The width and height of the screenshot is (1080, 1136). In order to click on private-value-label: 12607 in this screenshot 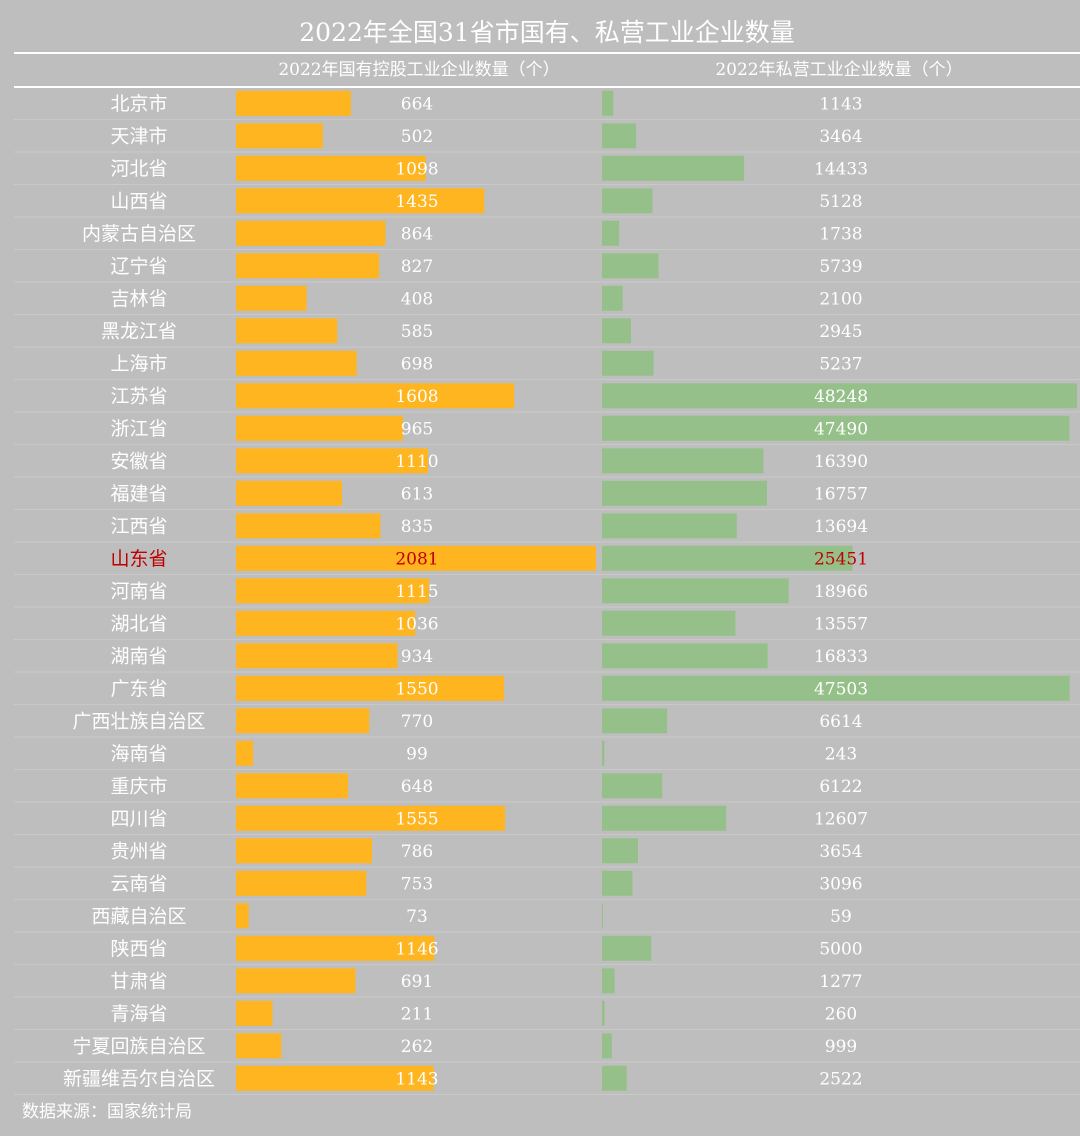, I will do `click(841, 819)`.